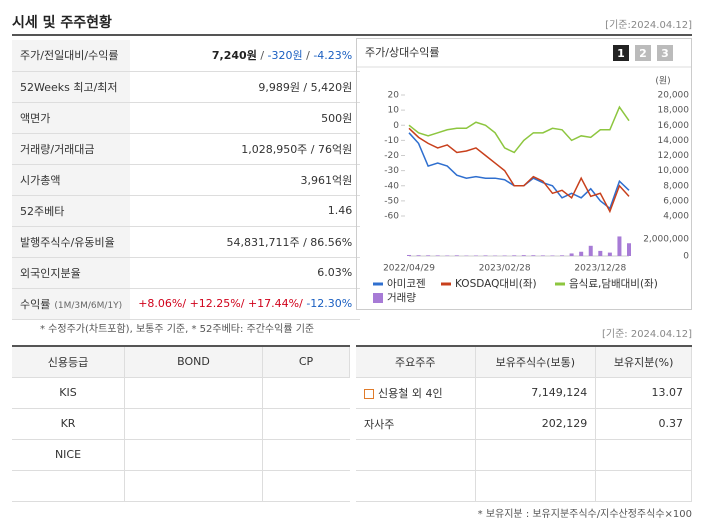 The width and height of the screenshot is (702, 525). I want to click on value: +12.25%/, so click(218, 303).